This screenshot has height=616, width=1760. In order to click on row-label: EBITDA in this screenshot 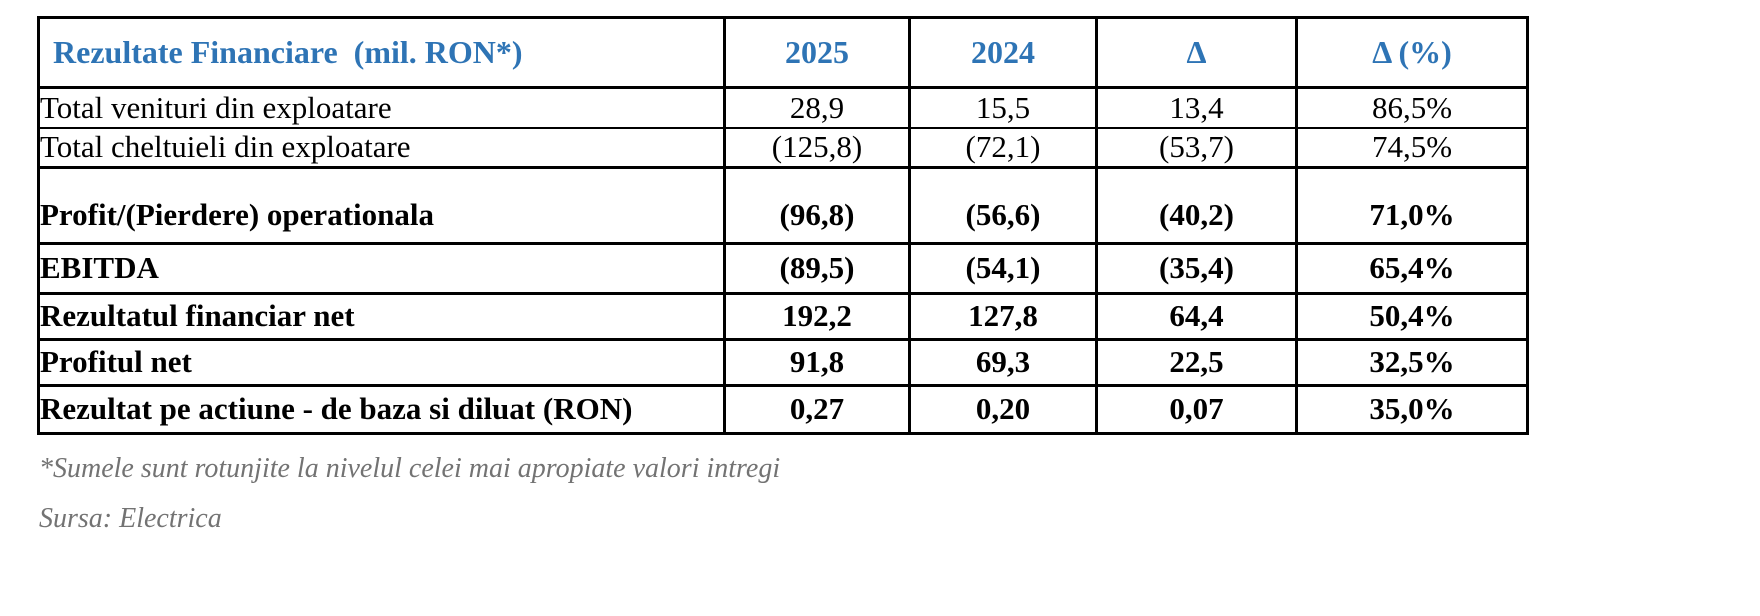, I will do `click(381, 268)`.